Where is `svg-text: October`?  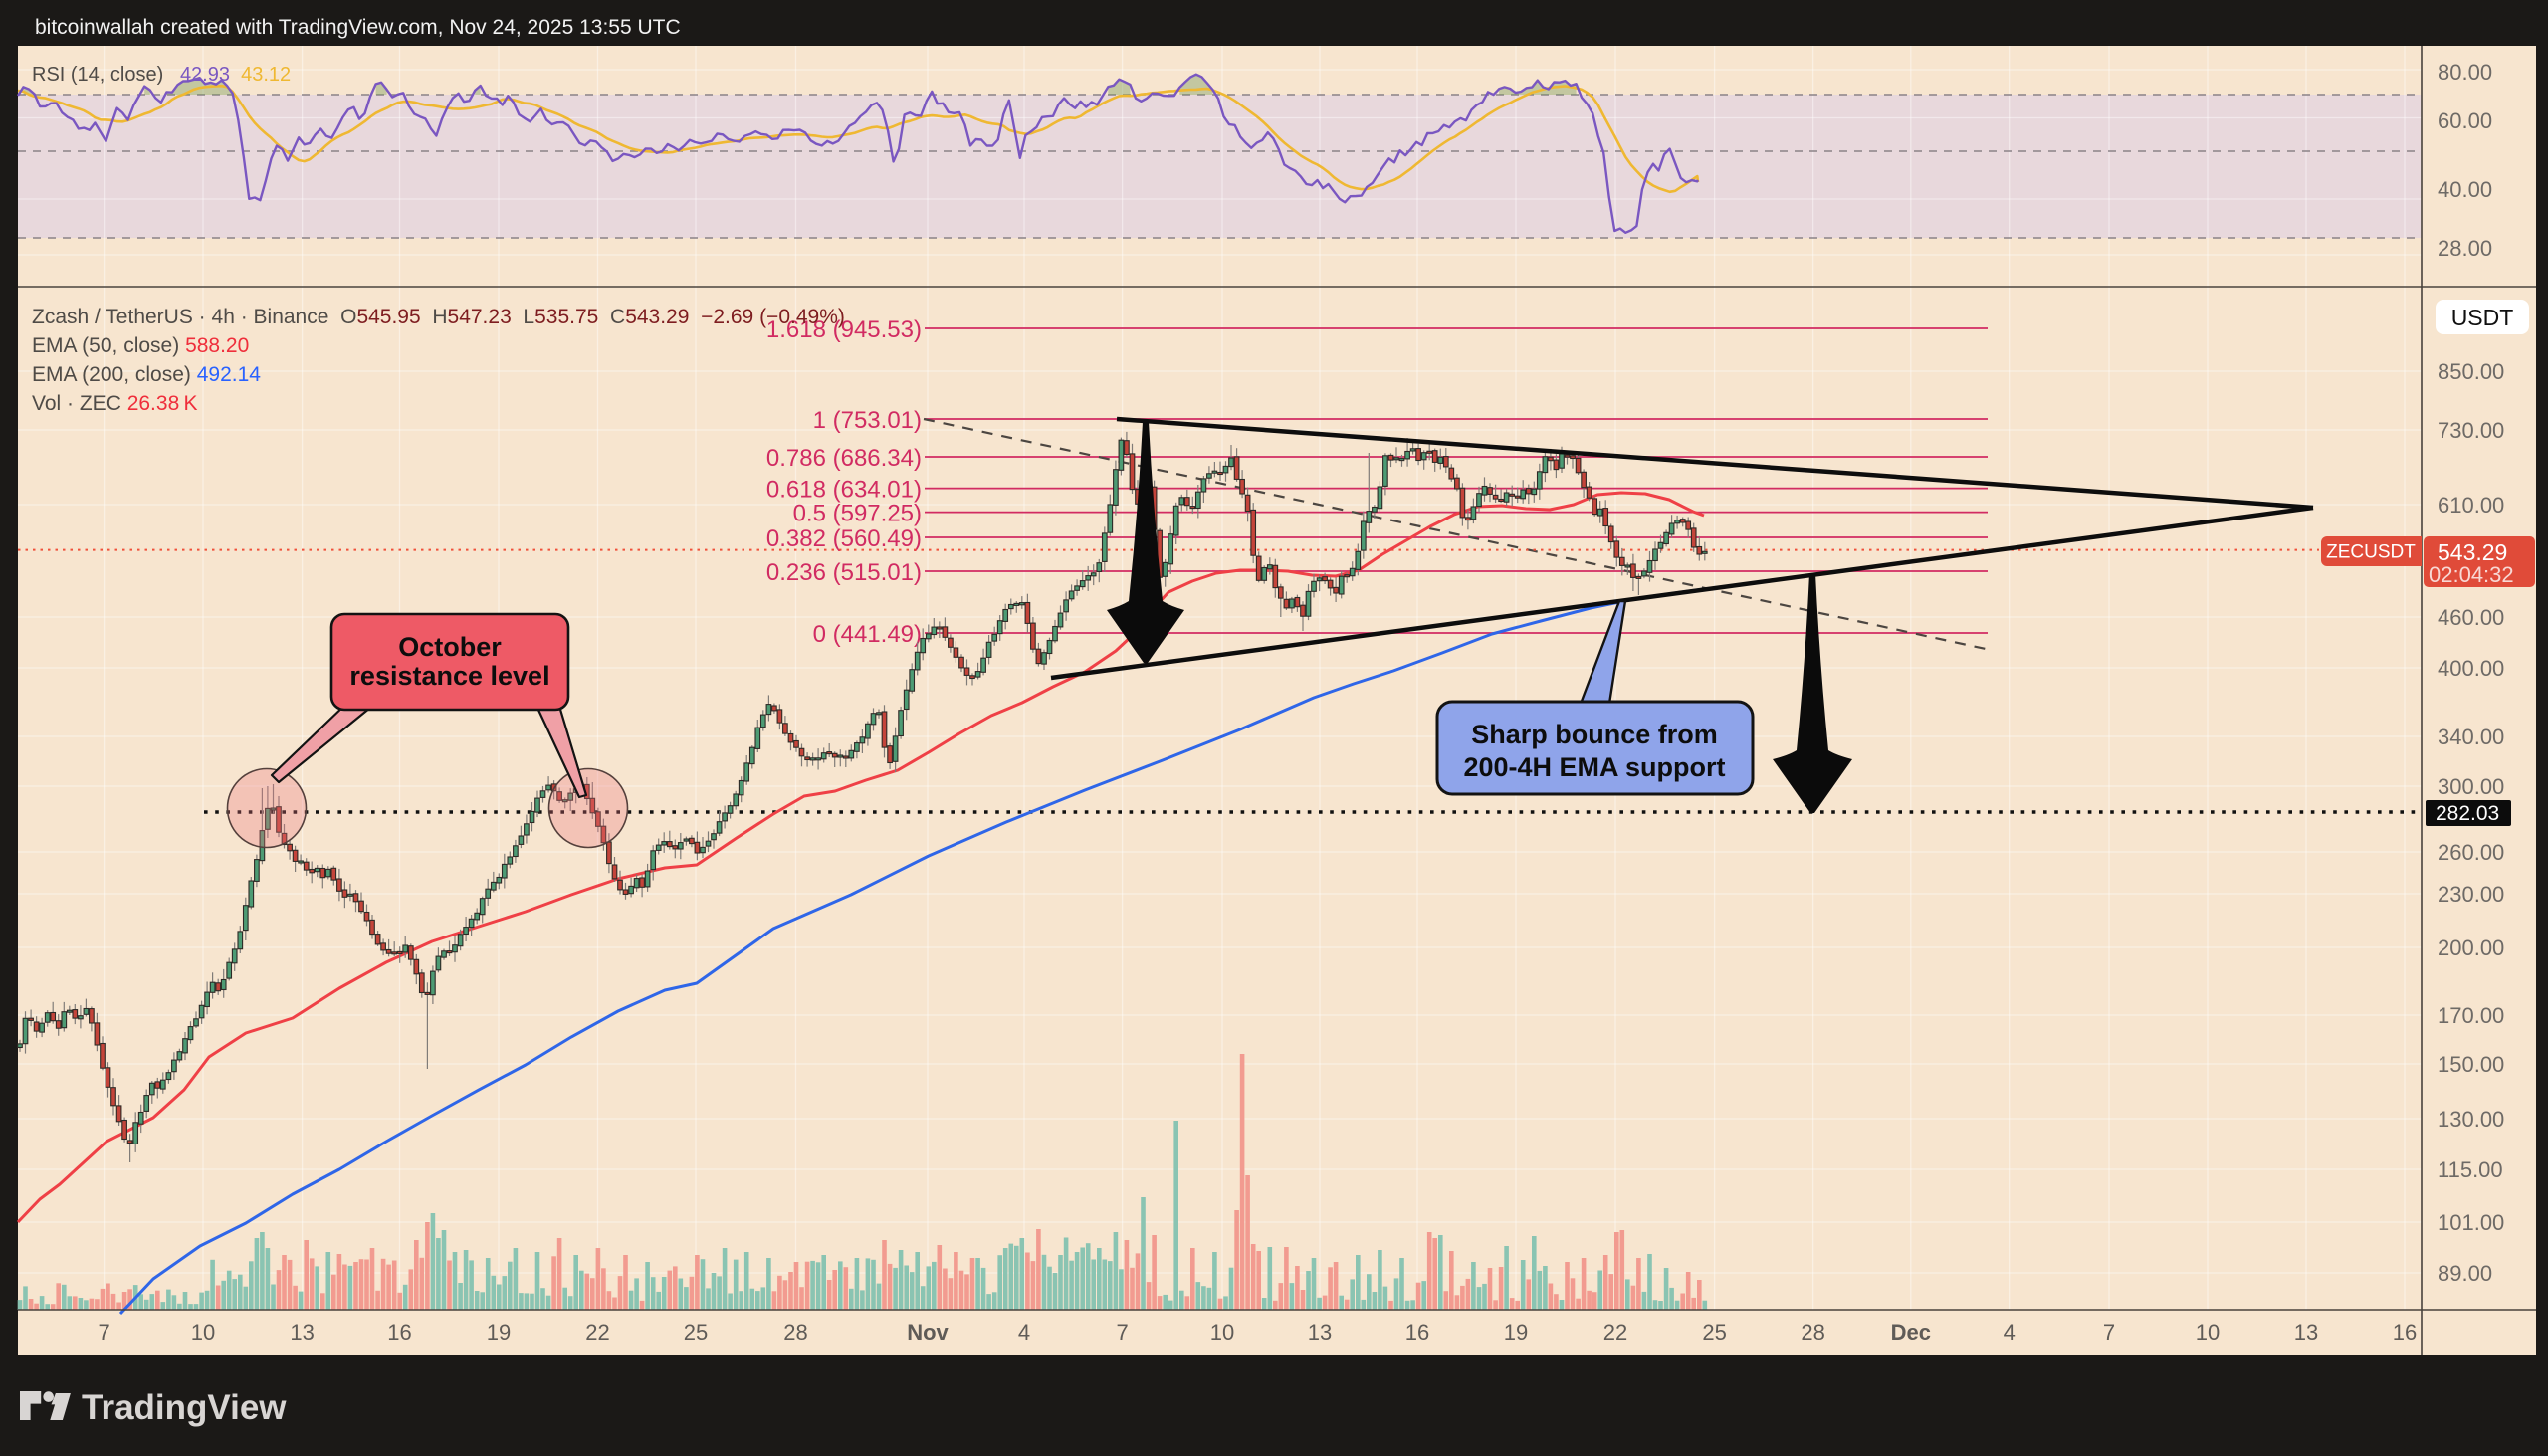
svg-text: October is located at coordinates (450, 647).